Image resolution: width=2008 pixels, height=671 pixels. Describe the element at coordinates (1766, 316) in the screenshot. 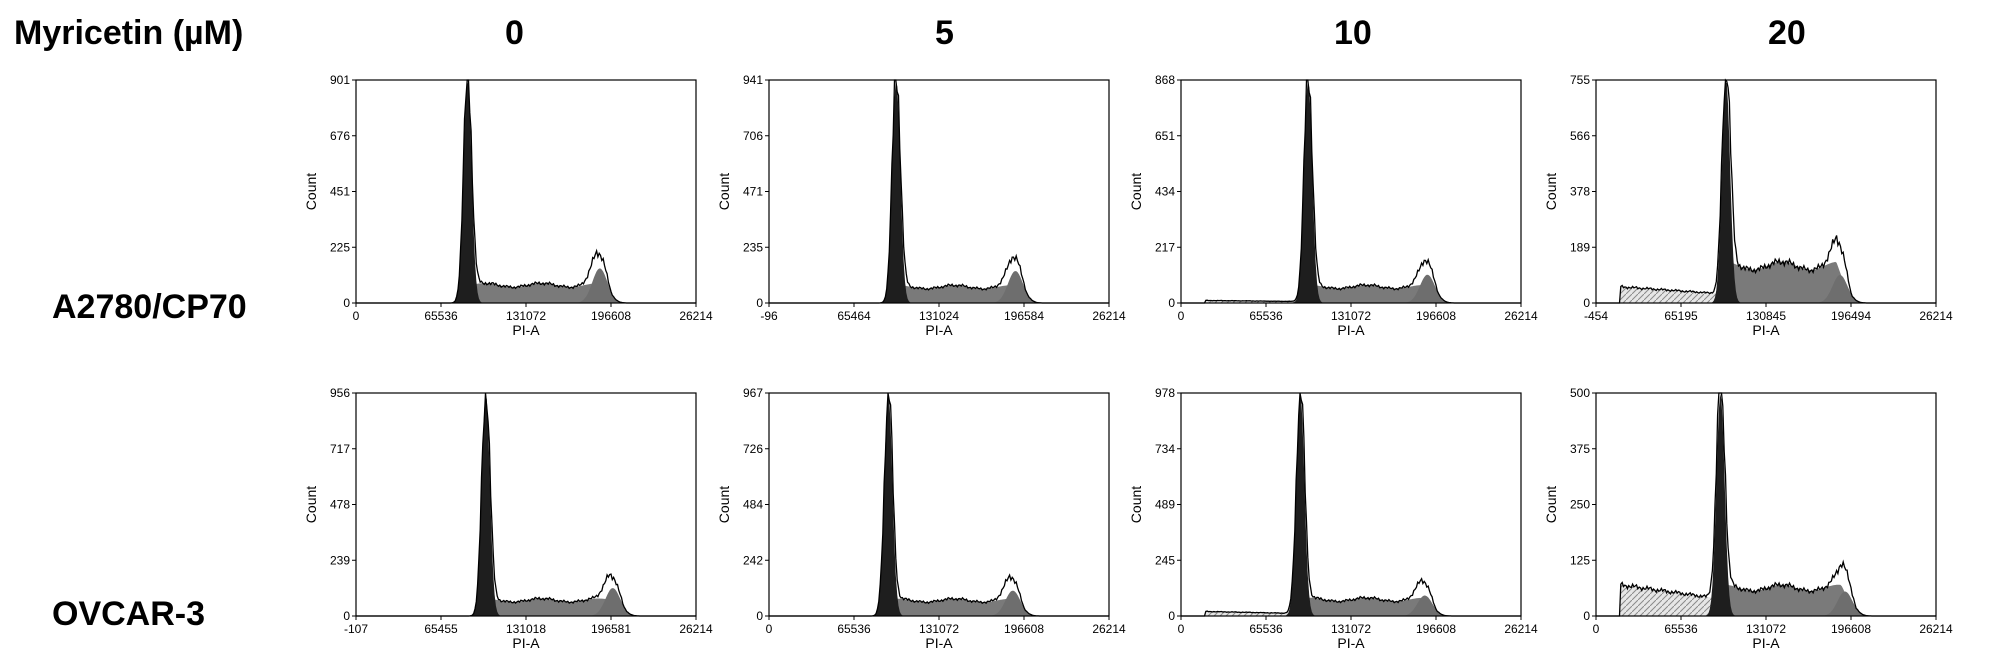

I see `x-tick-label: 130845` at that location.